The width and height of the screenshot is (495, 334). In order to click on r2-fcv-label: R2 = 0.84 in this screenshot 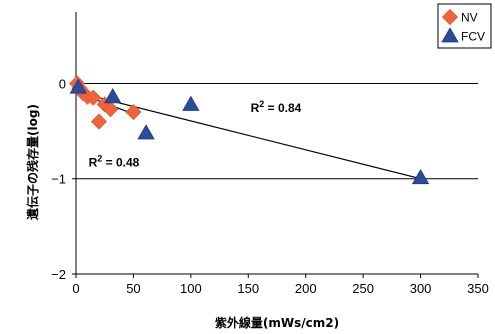, I will do `click(276, 107)`.